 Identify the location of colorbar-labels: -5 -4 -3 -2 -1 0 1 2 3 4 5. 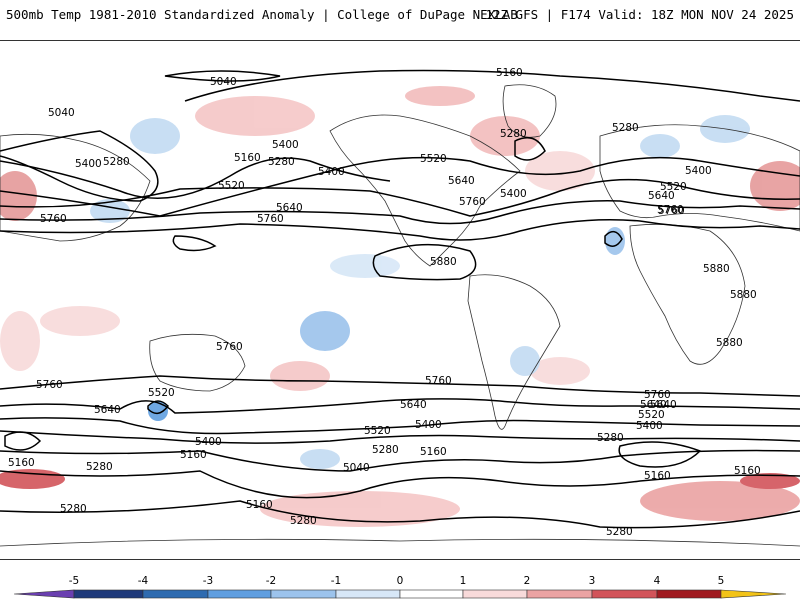
(397, 581).